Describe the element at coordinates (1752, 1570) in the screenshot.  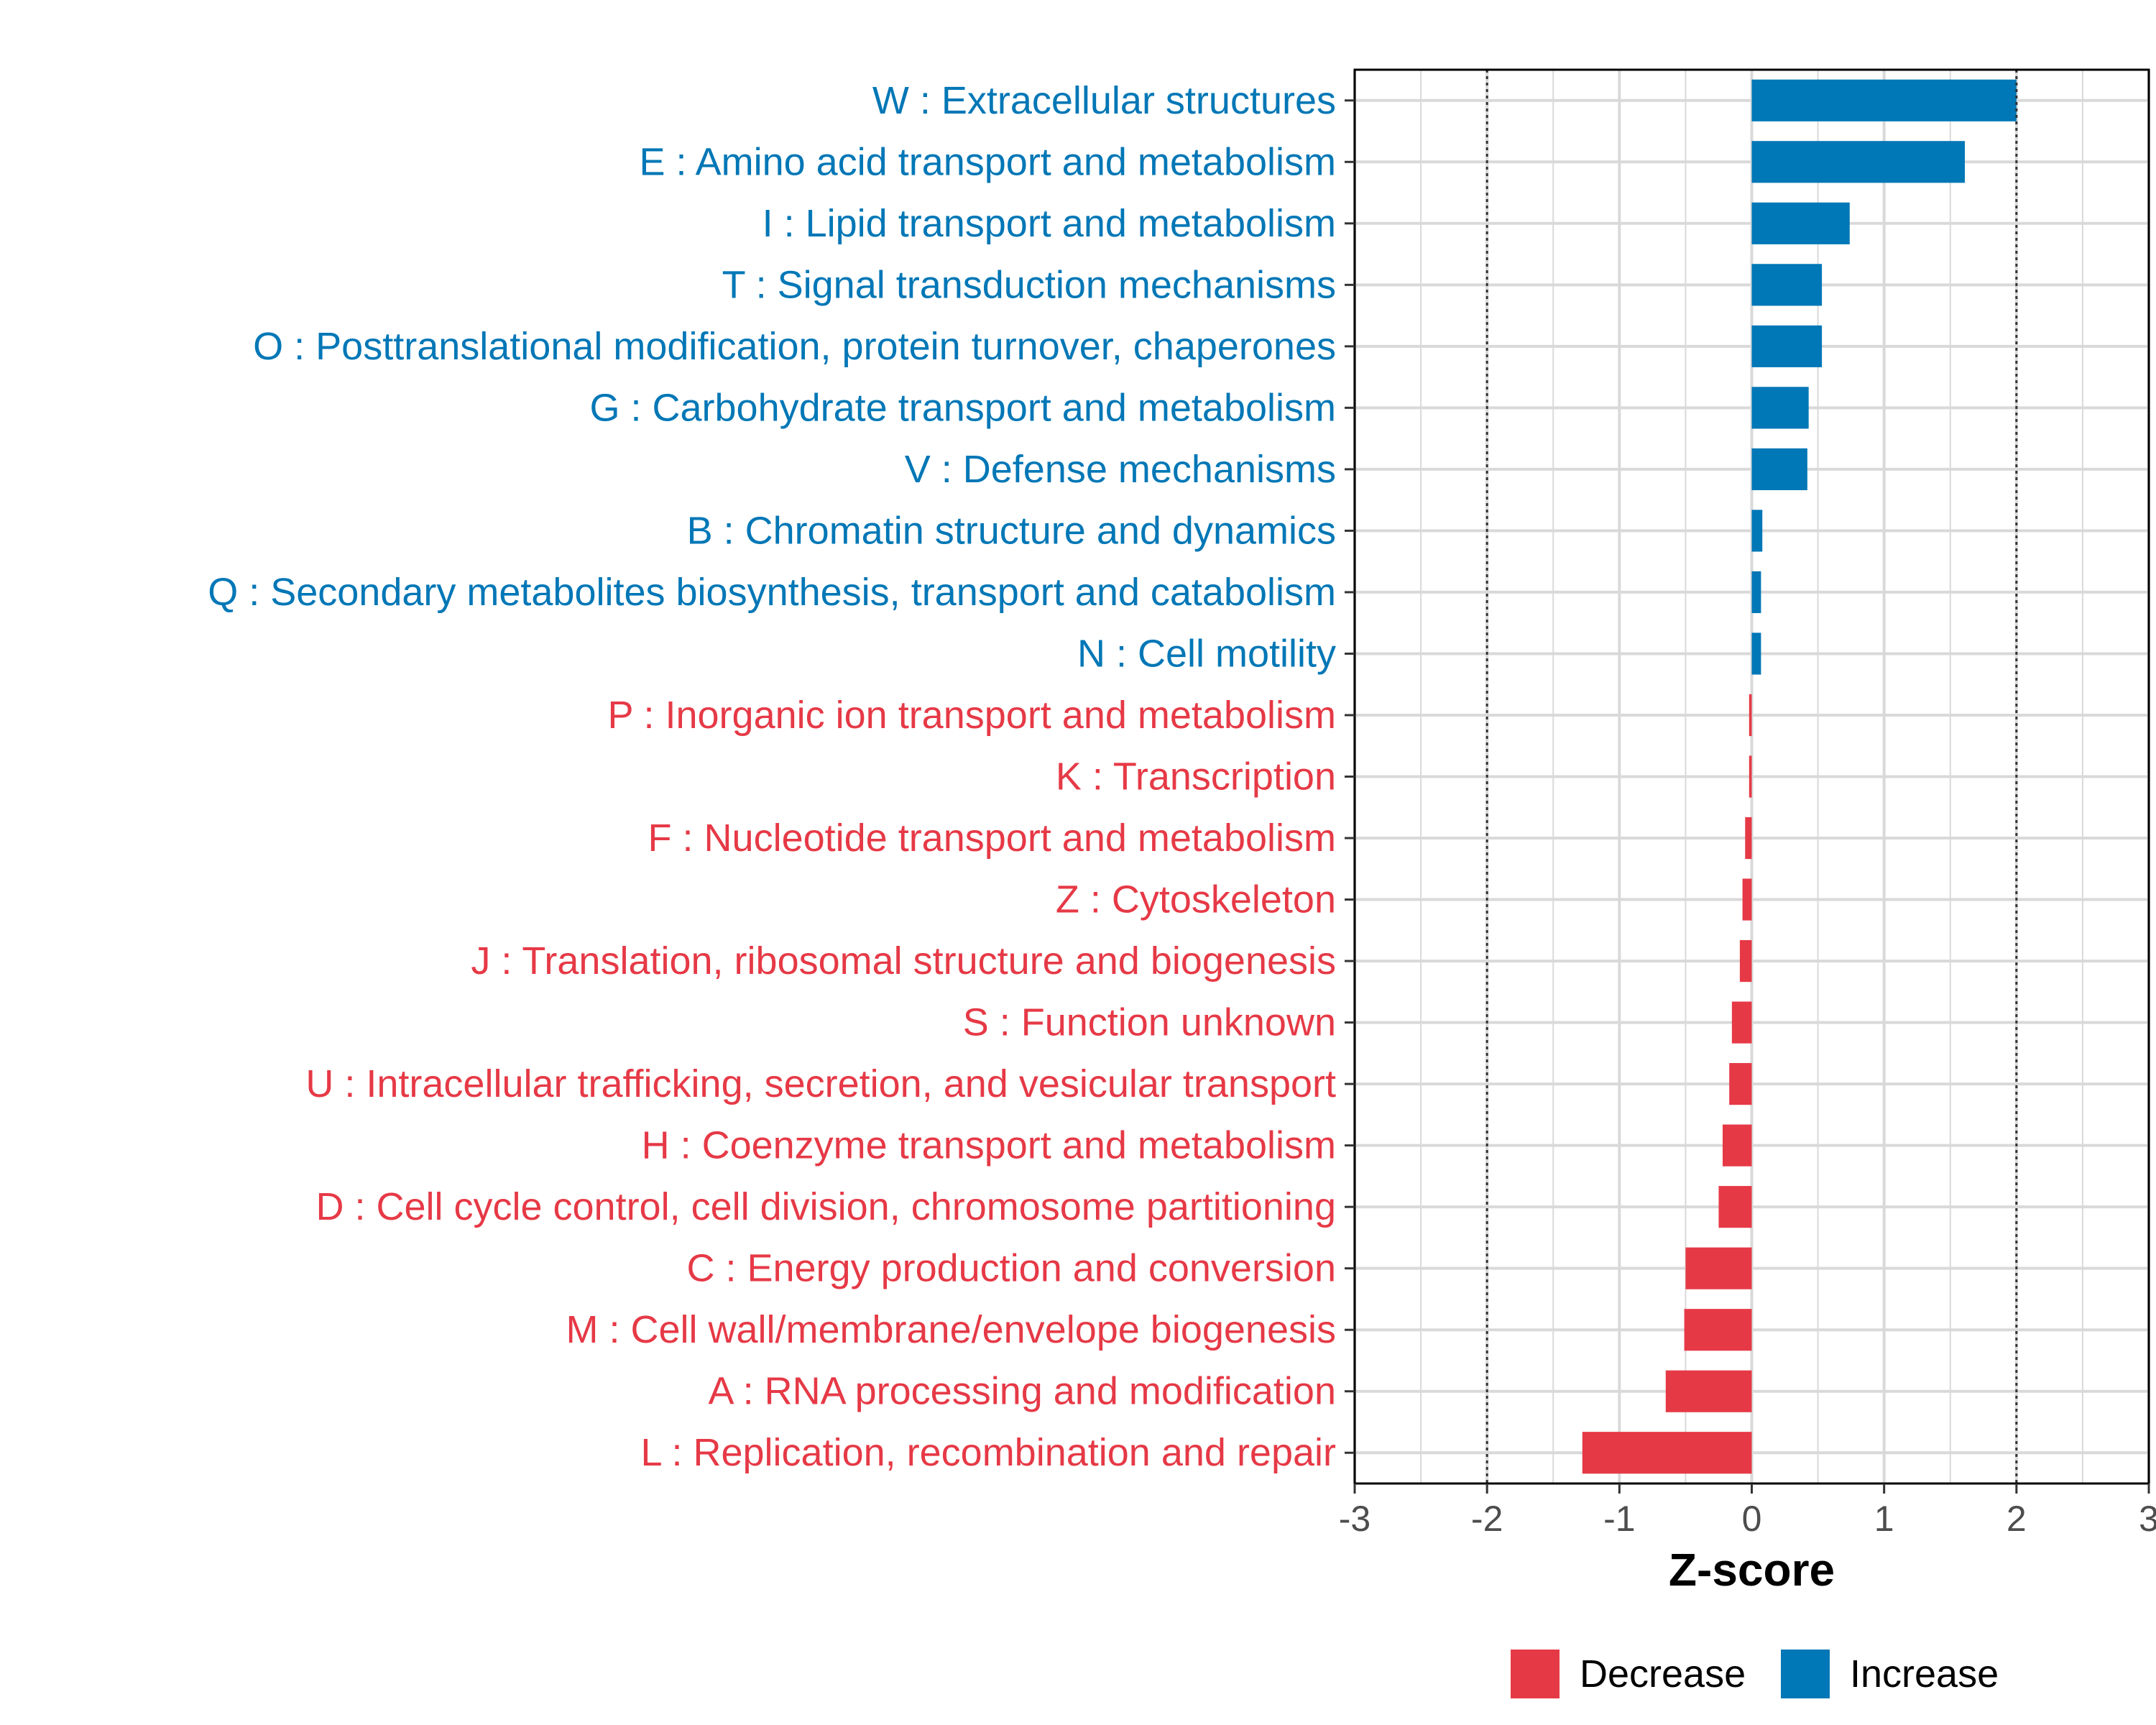
I see `x-axis-title: Z-score` at that location.